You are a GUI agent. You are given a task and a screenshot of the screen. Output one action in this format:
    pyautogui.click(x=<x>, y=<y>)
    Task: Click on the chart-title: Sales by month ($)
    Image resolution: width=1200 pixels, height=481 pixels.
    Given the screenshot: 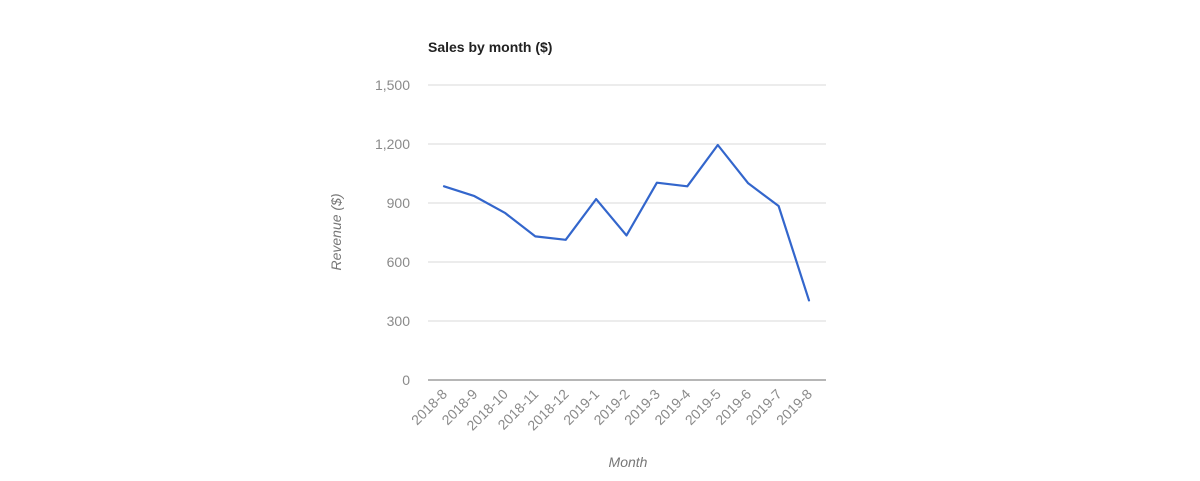 What is the action you would take?
    pyautogui.click(x=490, y=47)
    